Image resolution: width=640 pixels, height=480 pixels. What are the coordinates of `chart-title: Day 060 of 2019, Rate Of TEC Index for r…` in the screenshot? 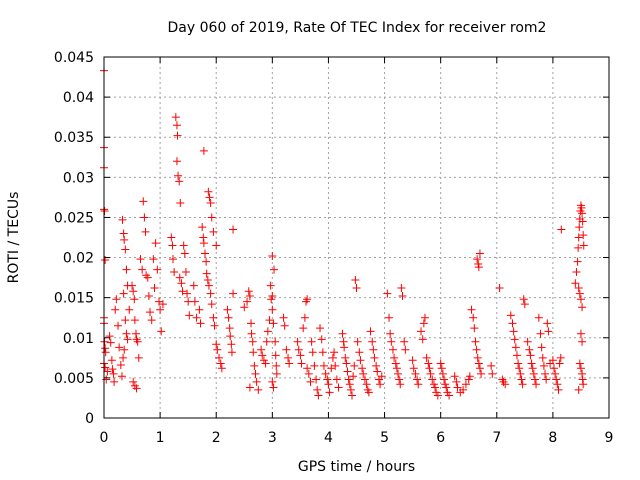 It's located at (357, 28).